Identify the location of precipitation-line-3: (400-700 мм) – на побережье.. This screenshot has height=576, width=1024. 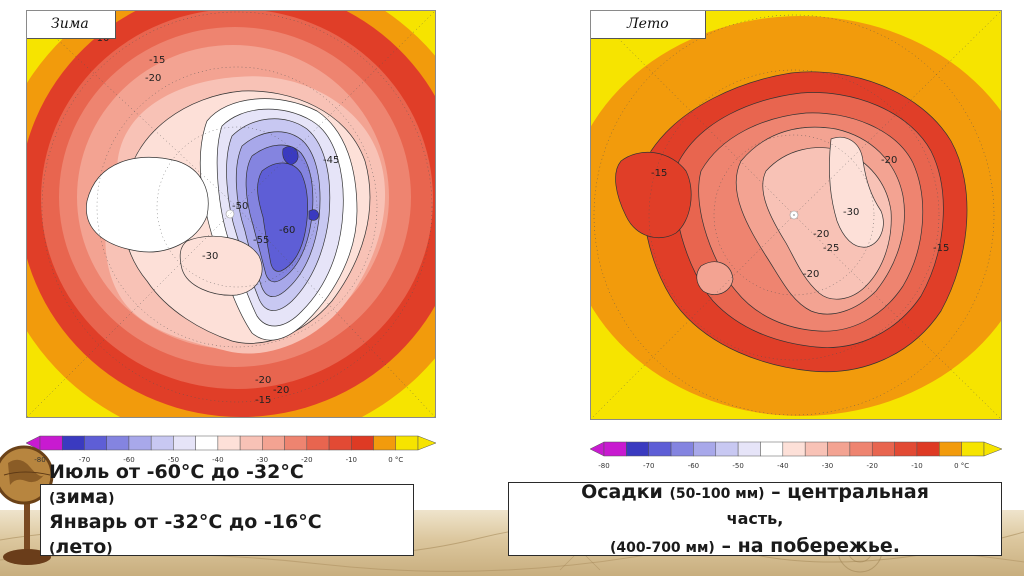
(755, 546).